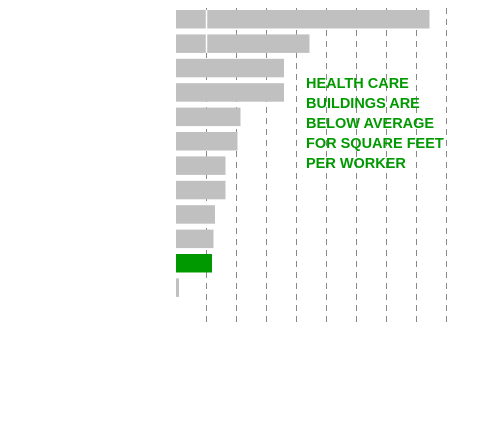 The width and height of the screenshot is (480, 440). What do you see at coordinates (357, 84) in the screenshot?
I see `annotation-line-0: HEALTH CARE` at bounding box center [357, 84].